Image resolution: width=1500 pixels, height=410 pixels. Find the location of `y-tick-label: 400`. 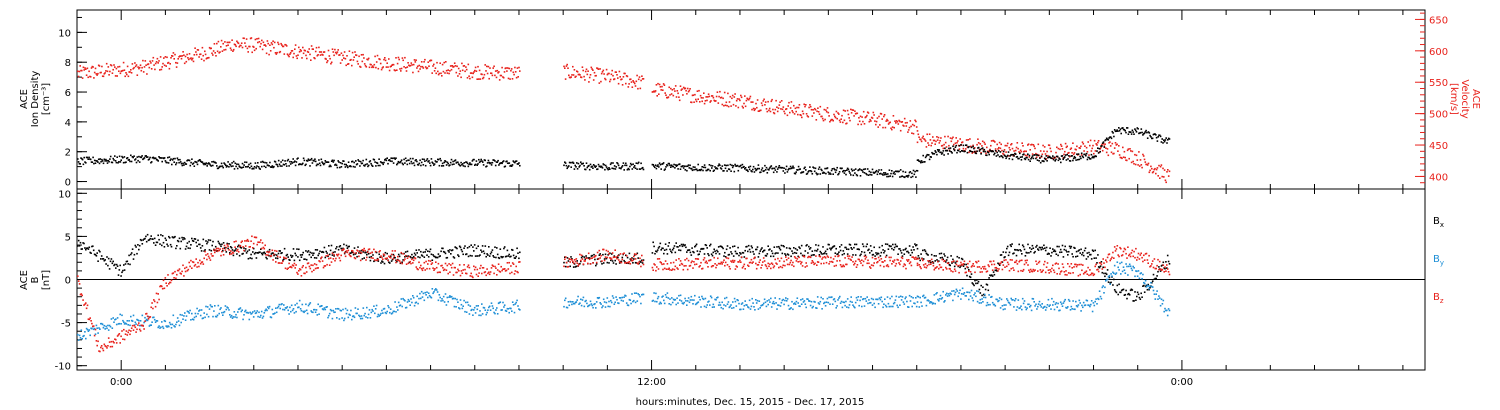

y-tick-label: 400 is located at coordinates (1438, 177).